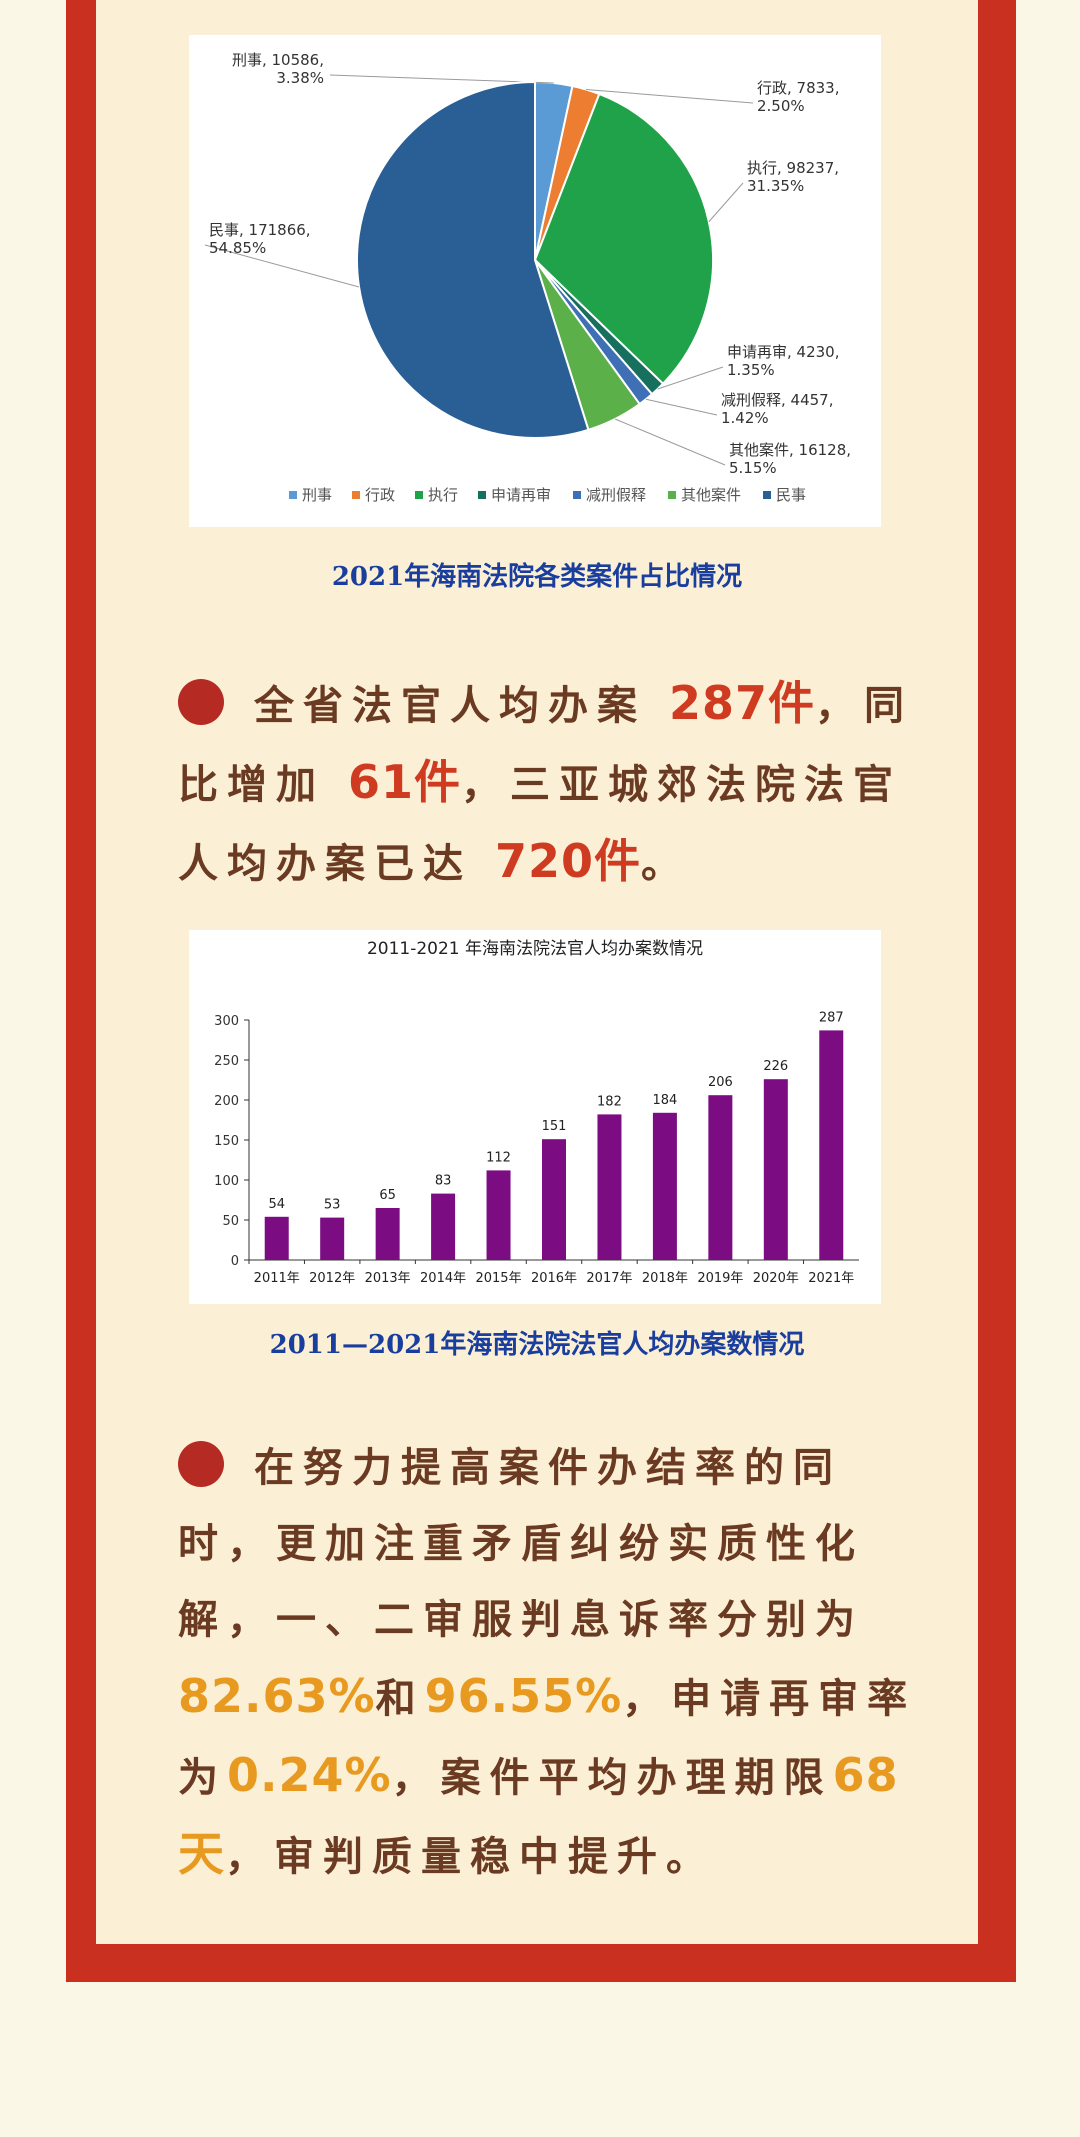  Describe the element at coordinates (775, 186) in the screenshot. I see `pie-data-label-2-pct: 31.35%` at that location.